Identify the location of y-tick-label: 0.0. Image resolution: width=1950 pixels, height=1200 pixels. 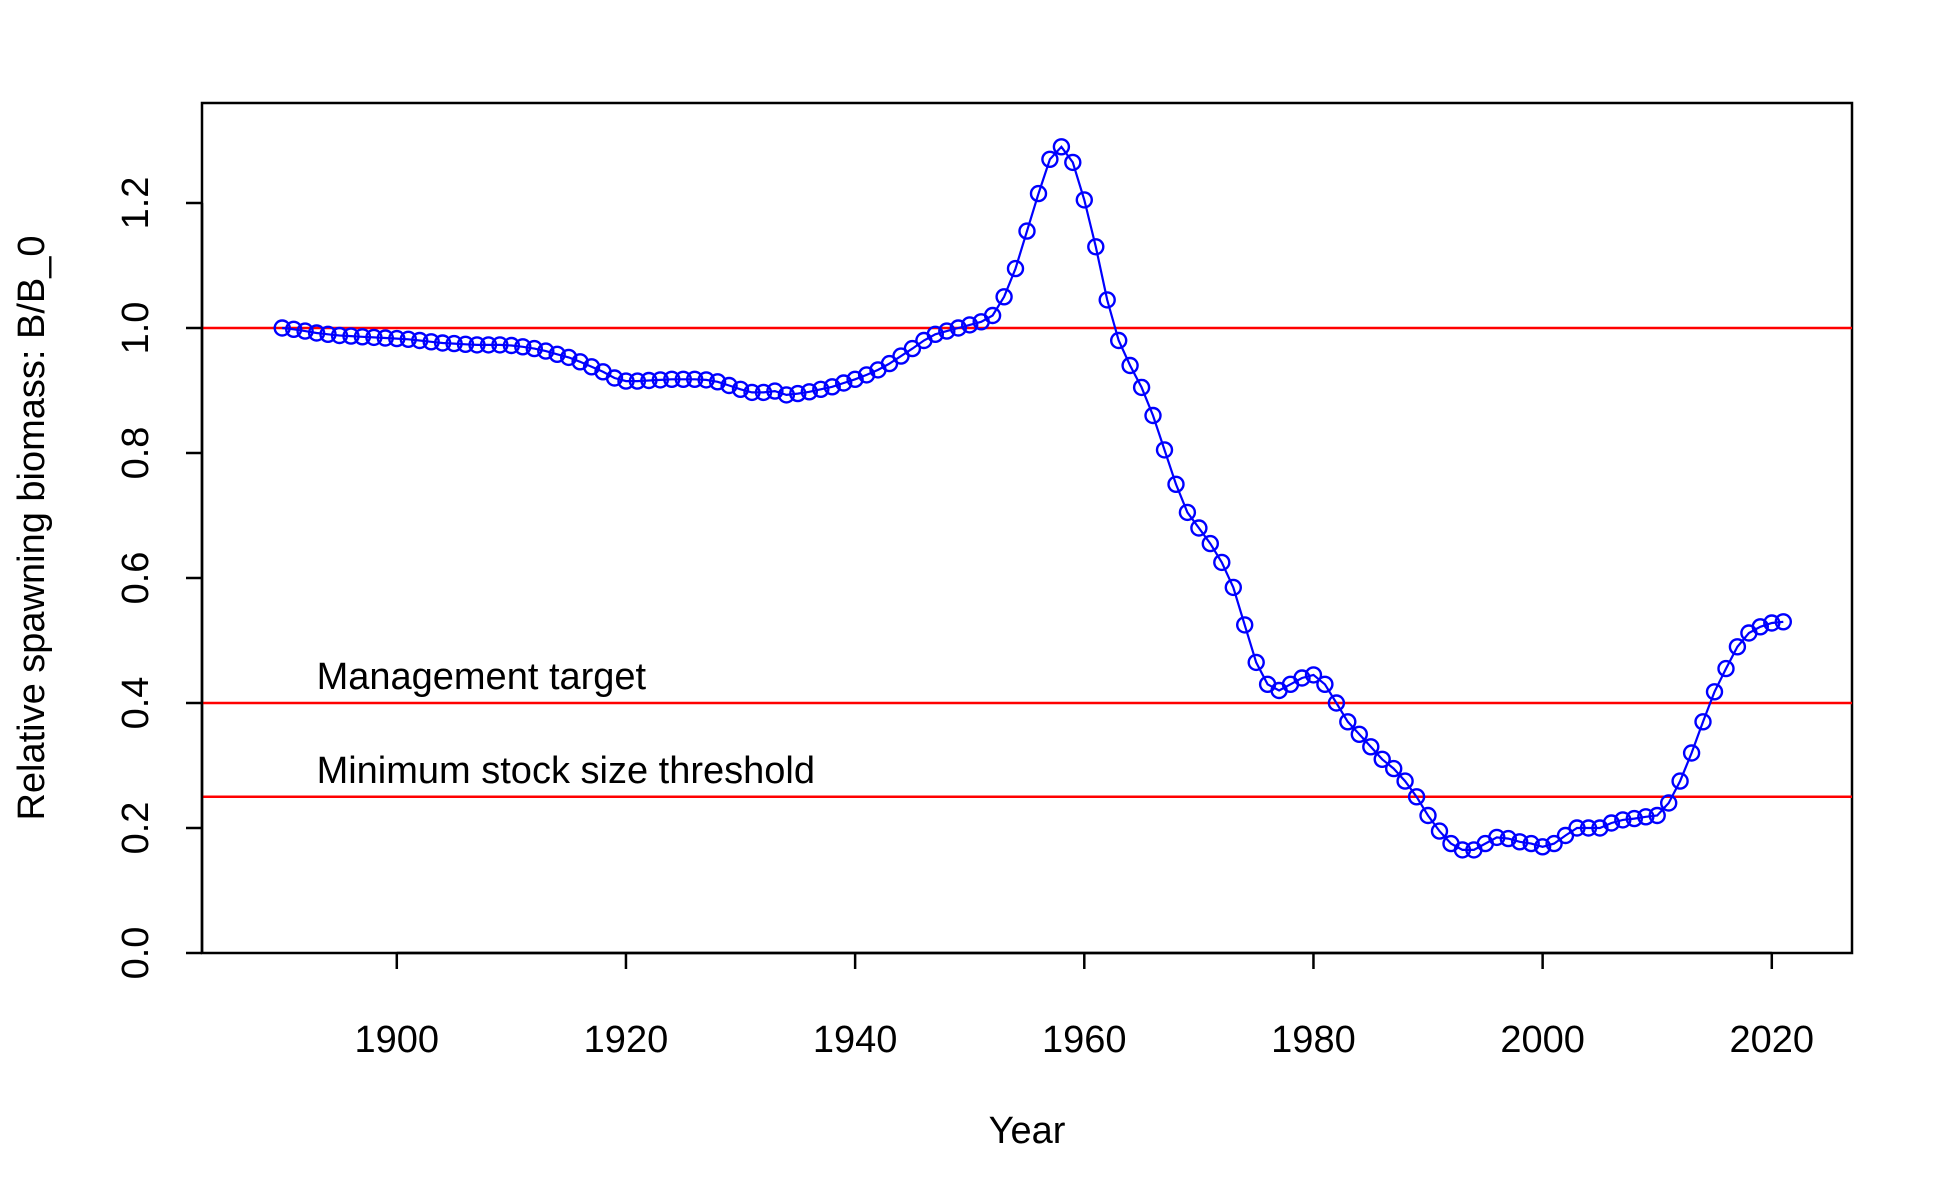
(136, 953).